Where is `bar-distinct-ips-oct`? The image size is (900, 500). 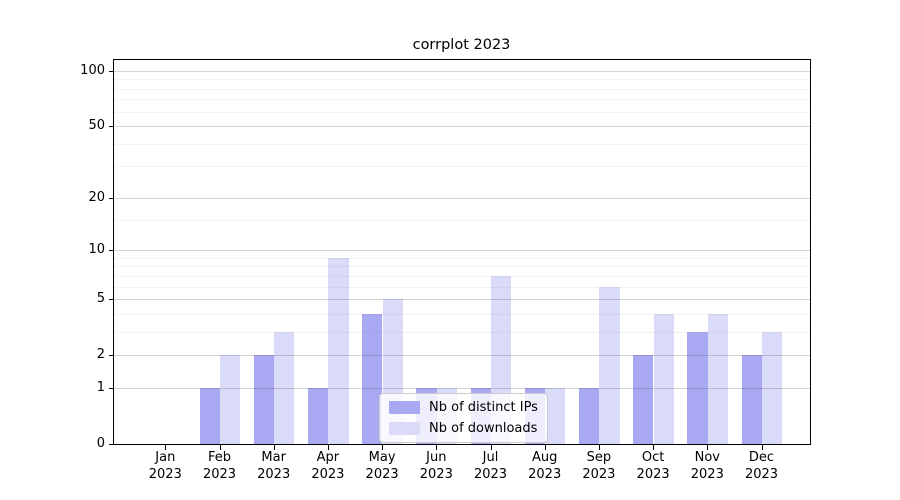 bar-distinct-ips-oct is located at coordinates (643, 399).